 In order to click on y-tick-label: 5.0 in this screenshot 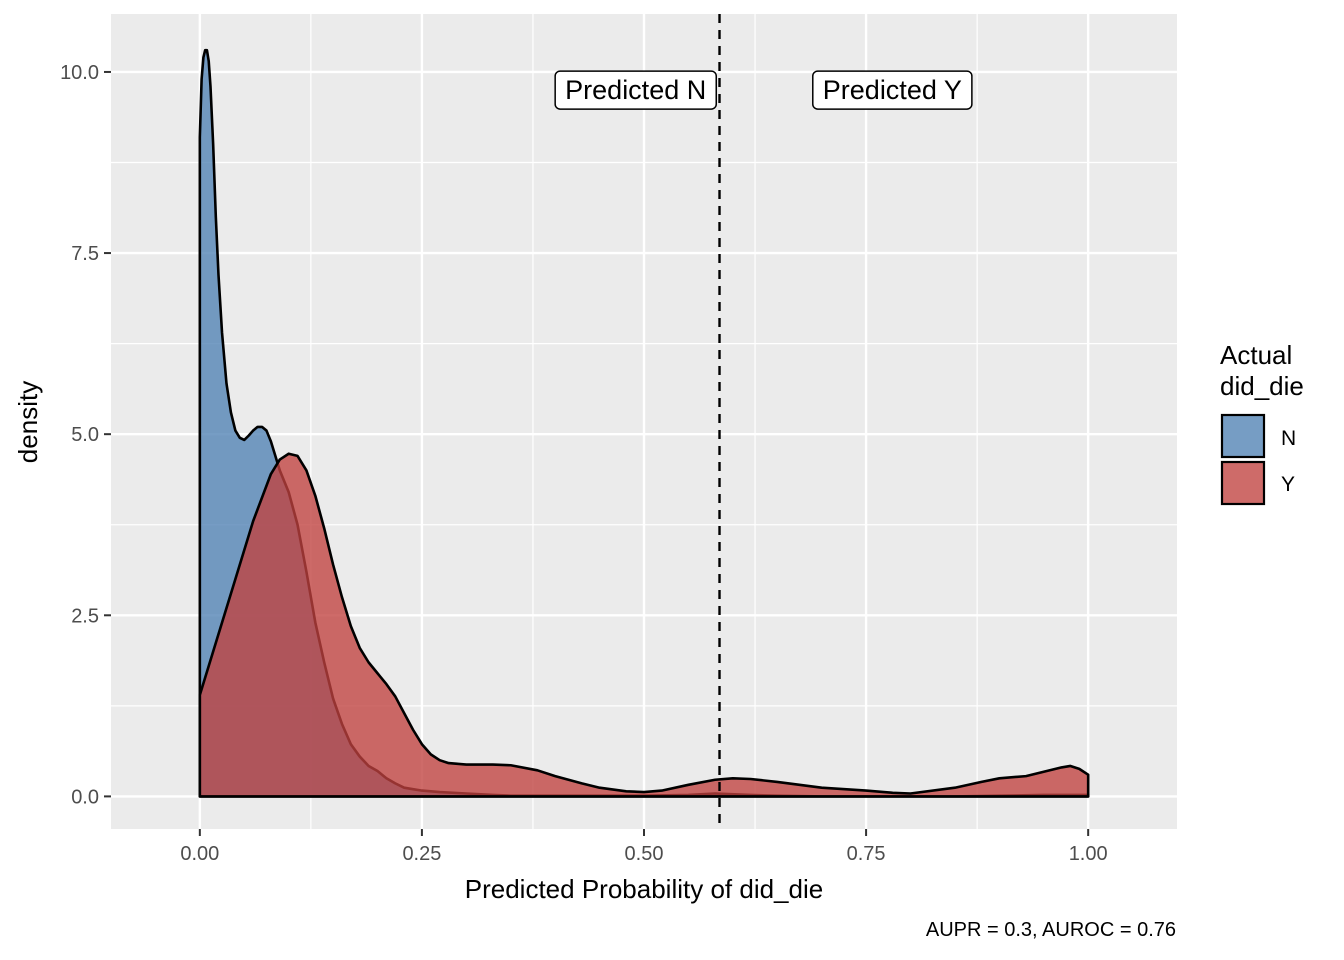, I will do `click(85, 435)`.